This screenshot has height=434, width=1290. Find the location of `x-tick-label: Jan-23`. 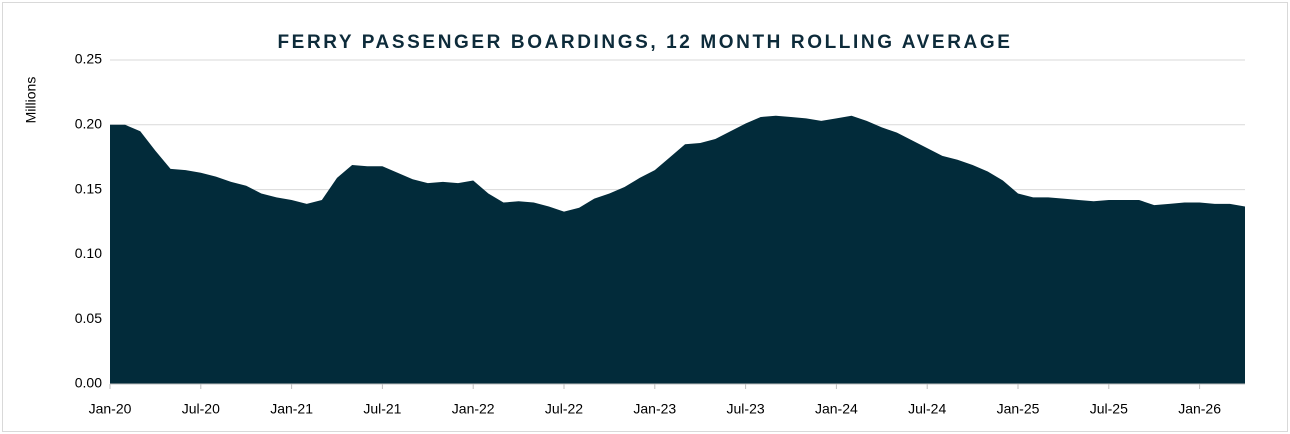

x-tick-label: Jan-23 is located at coordinates (654, 409).